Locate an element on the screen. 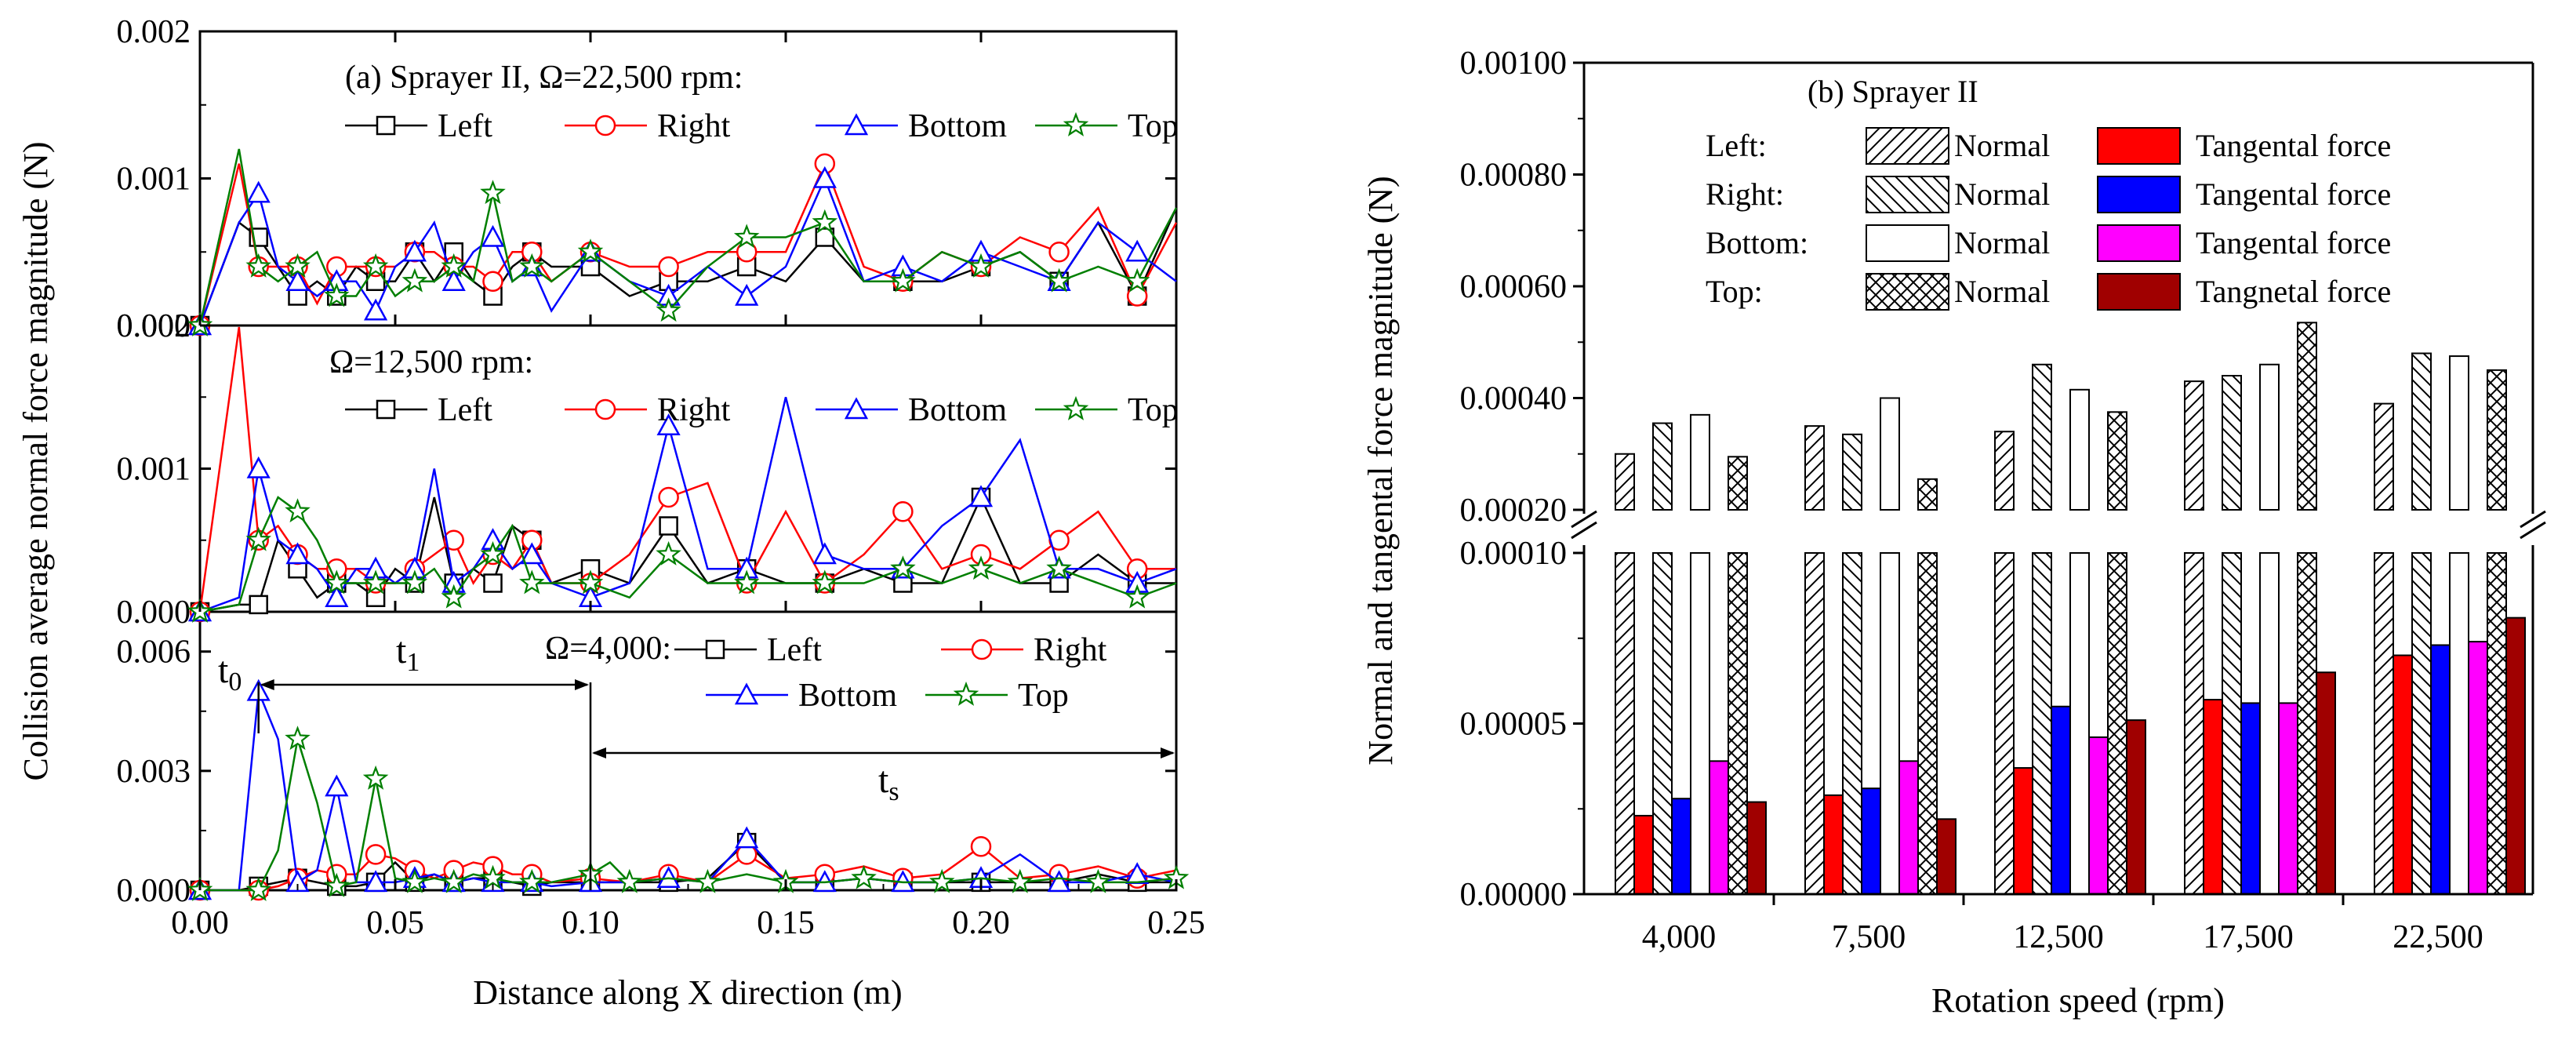 Image resolution: width=2576 pixels, height=1062 pixels. panel-2: 0.000 0.001 0.002 is located at coordinates (647, 469).